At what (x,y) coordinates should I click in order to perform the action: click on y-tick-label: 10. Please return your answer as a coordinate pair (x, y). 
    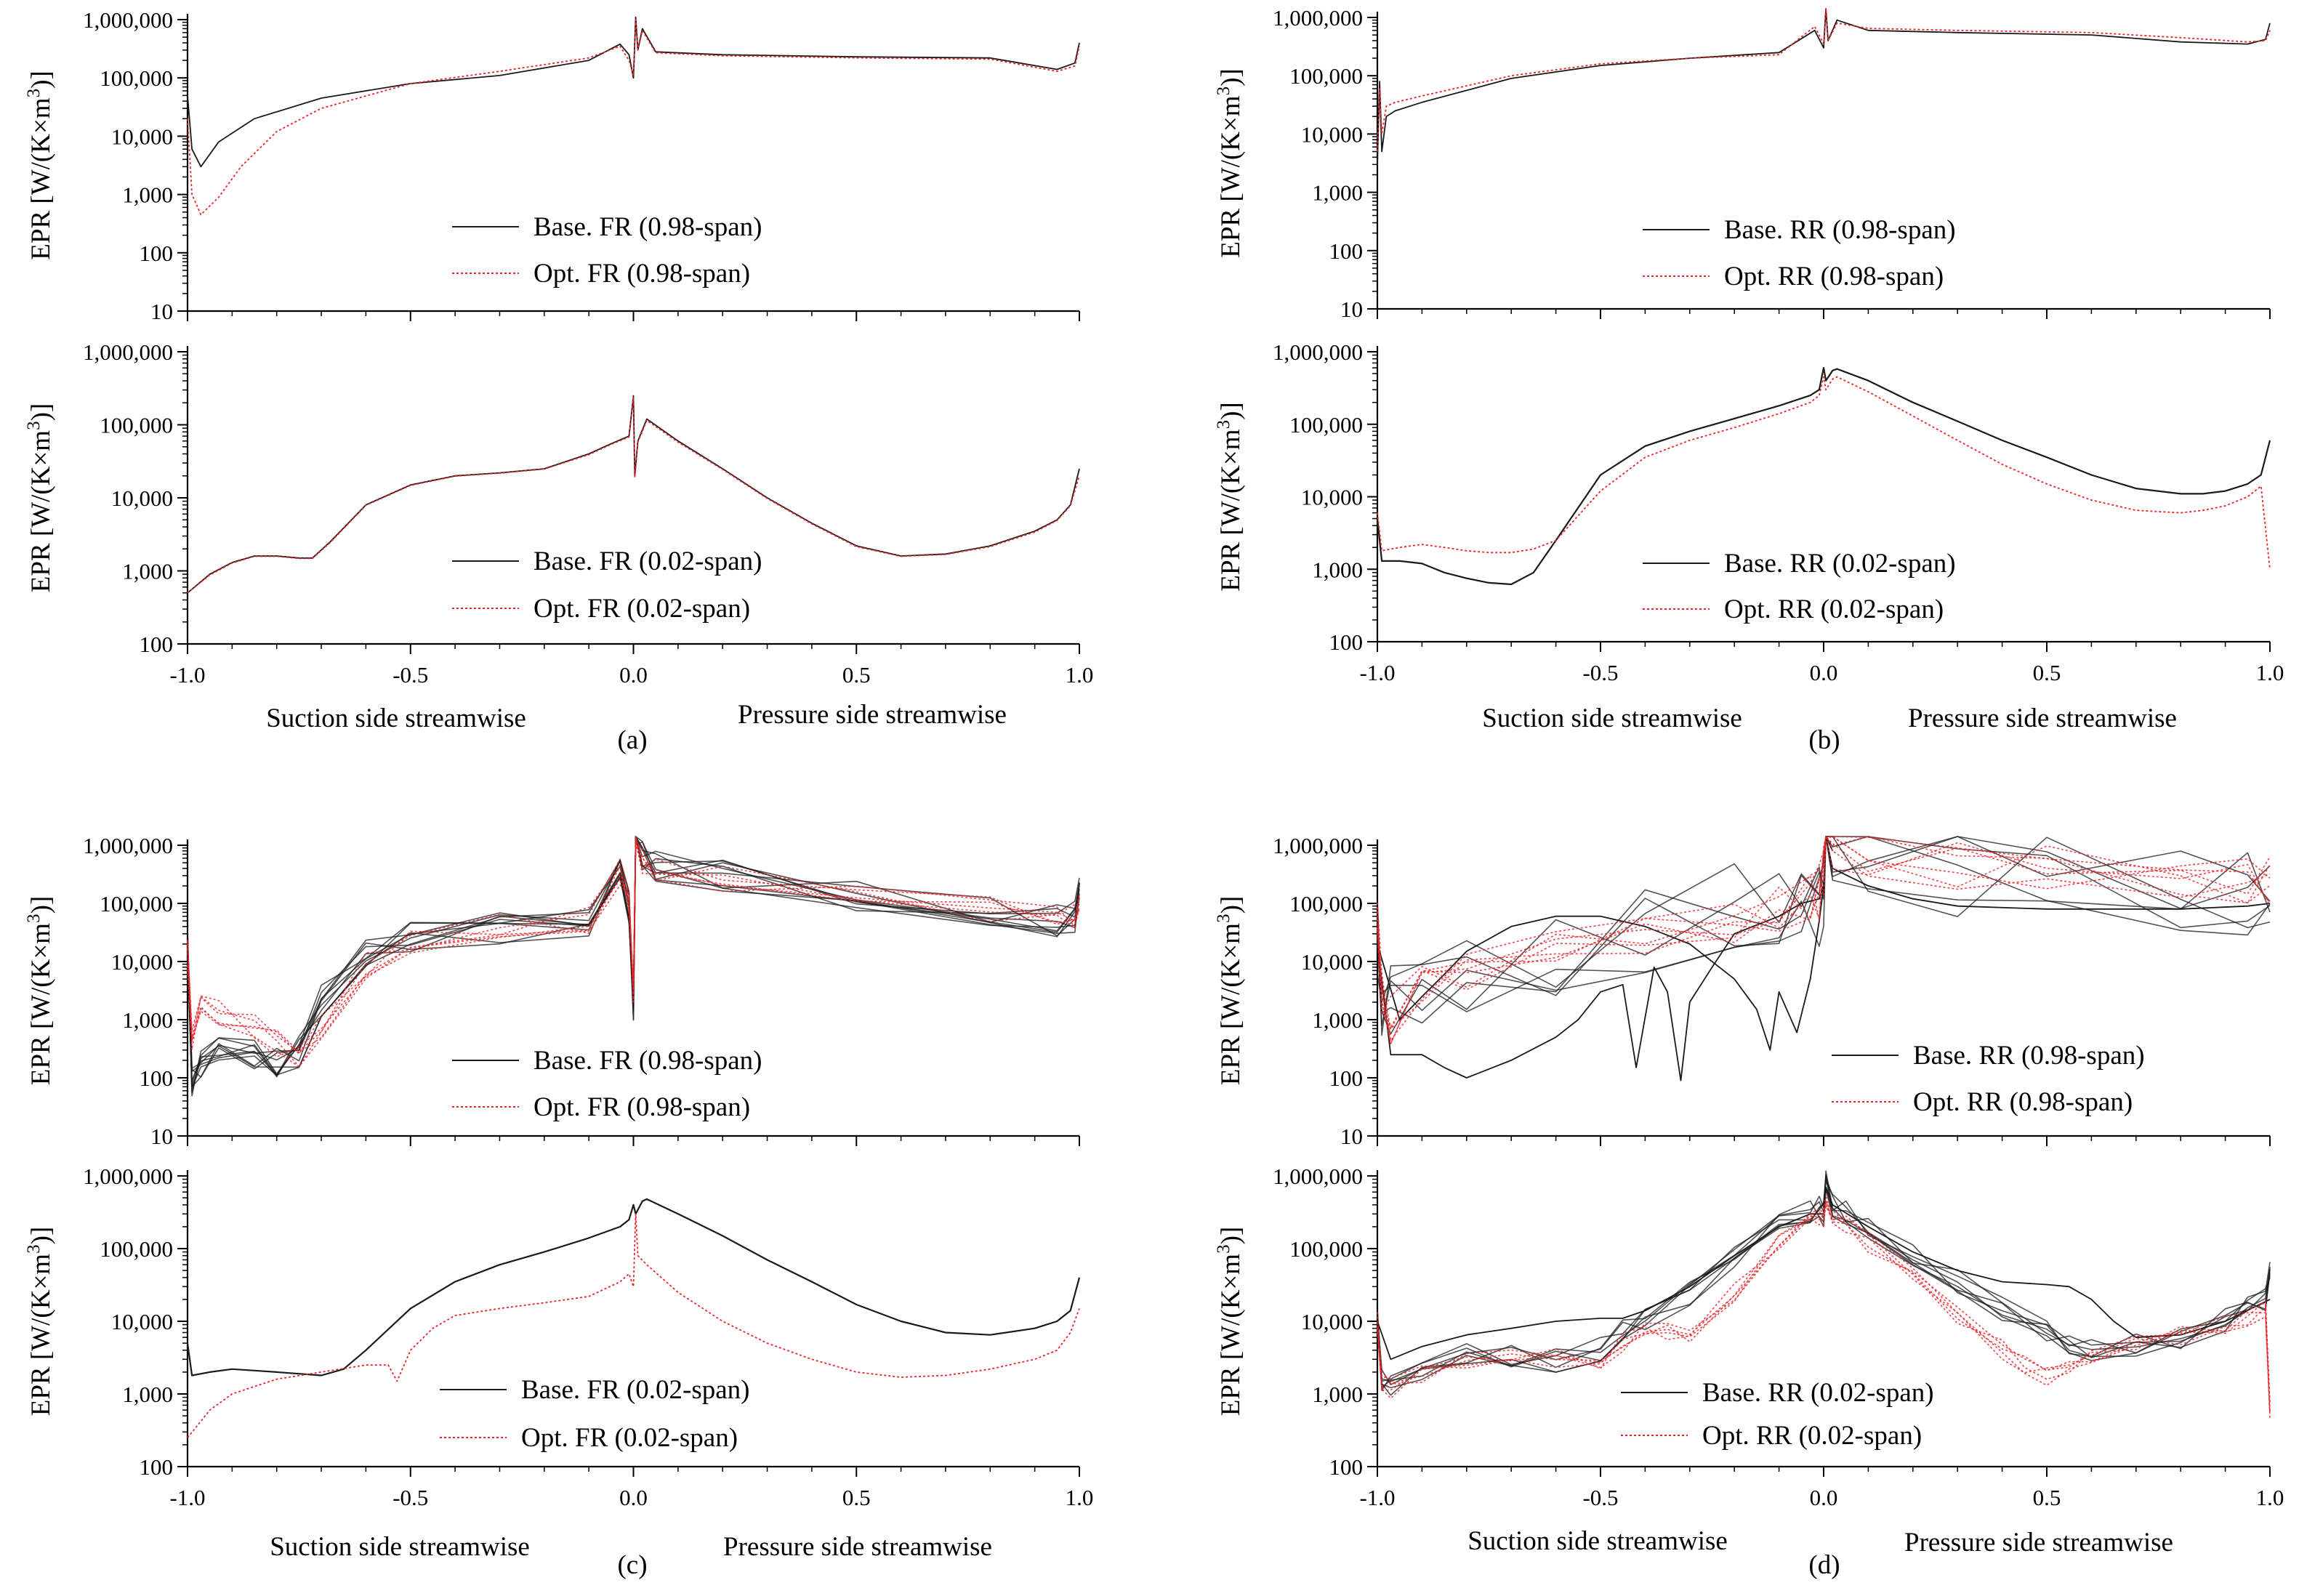
    Looking at the image, I should click on (162, 311).